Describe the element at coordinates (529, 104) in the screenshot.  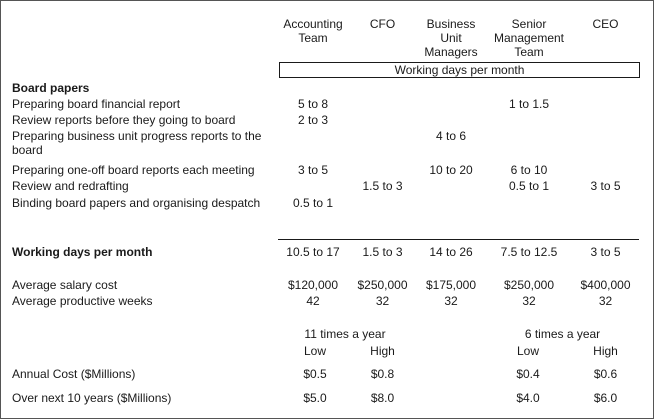
I see `table-cell: 1 to 1.5` at that location.